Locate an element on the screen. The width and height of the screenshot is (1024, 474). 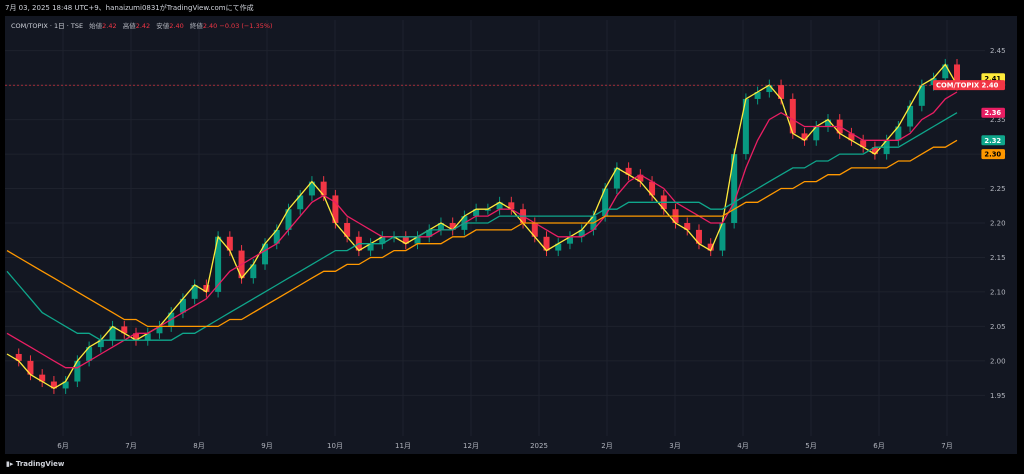
legend-high-value: 2.42 is located at coordinates (143, 26).